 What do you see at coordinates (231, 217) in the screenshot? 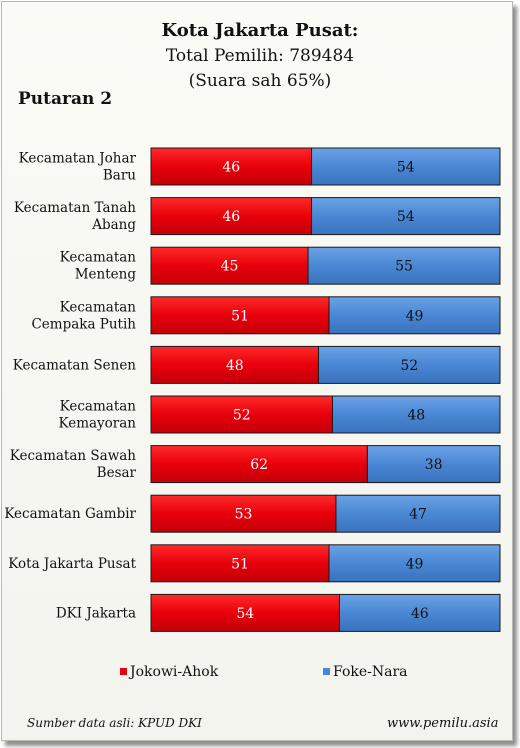
I see `data-label-jokowi-ahok-kecamatan-tanah-abang: 46` at bounding box center [231, 217].